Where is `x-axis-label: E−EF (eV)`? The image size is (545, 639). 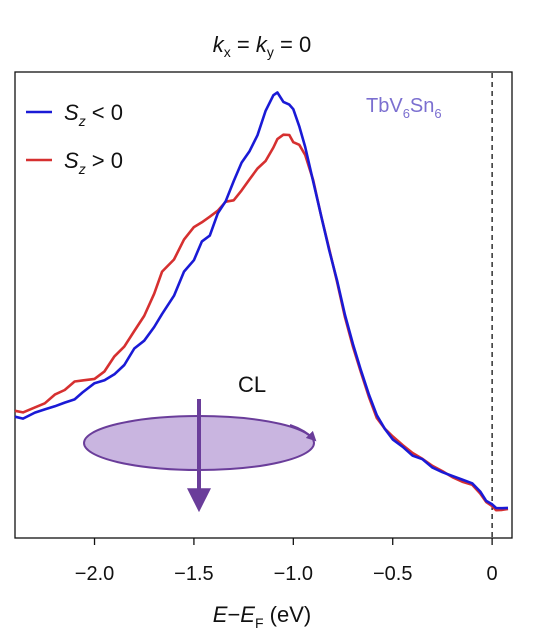
x-axis-label: E−EF (eV) is located at coordinates (262, 616).